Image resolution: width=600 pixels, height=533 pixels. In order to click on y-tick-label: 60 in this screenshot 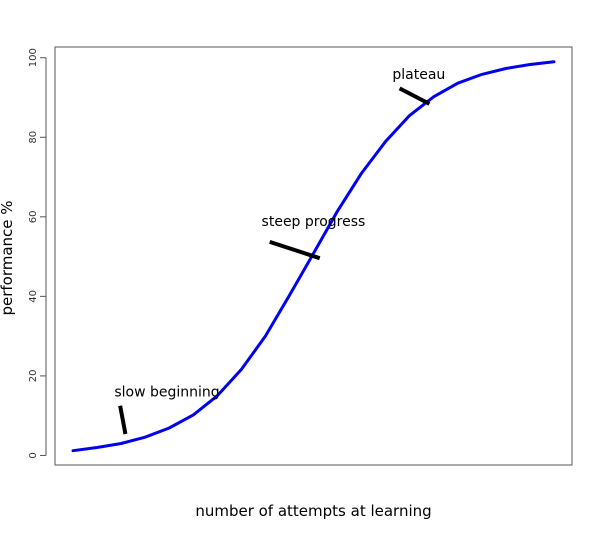, I will do `click(33, 216)`.